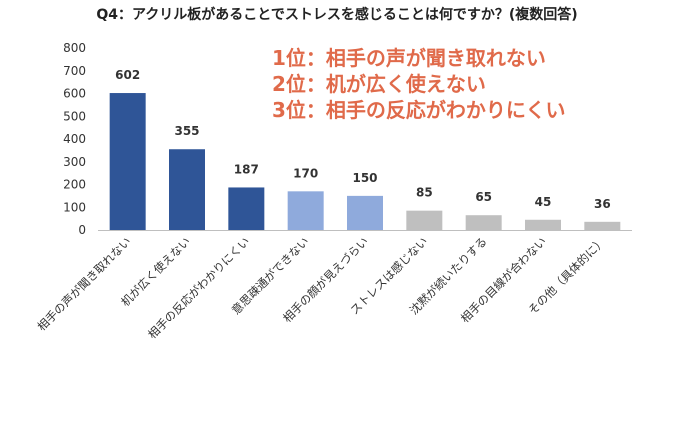 This screenshot has width=674, height=431. I want to click on x-tick-label: 相手の声が聞き取れない, so click(83, 283).